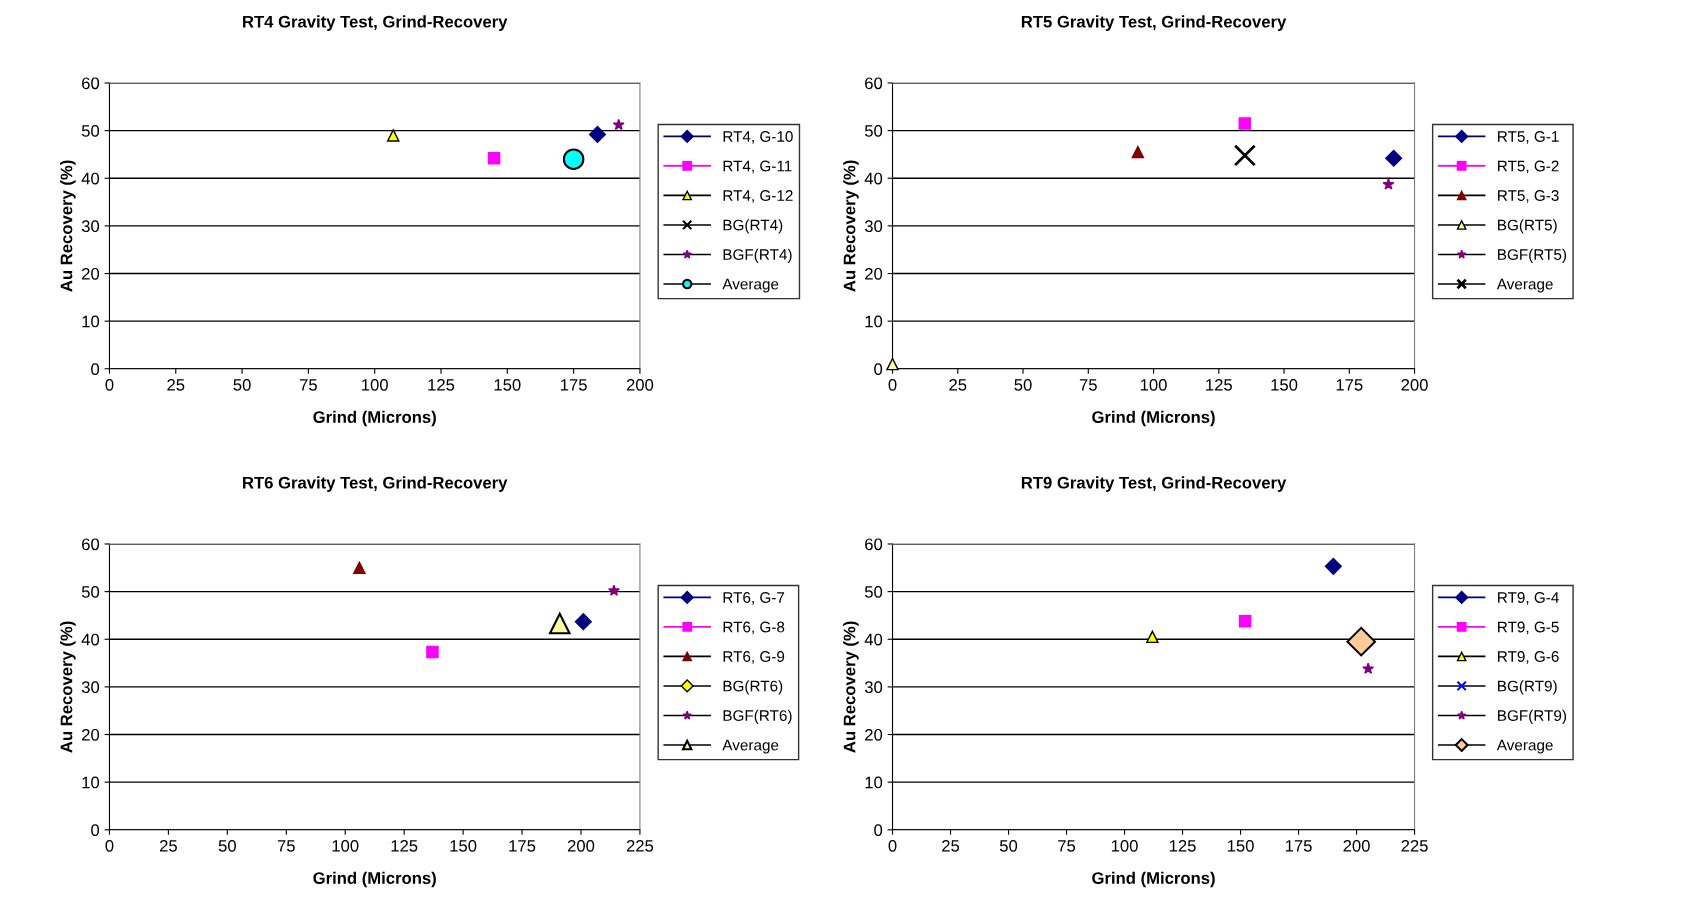 The height and width of the screenshot is (922, 1684). Describe the element at coordinates (1528, 628) in the screenshot. I see `legend-label: RT9, G-5` at that location.